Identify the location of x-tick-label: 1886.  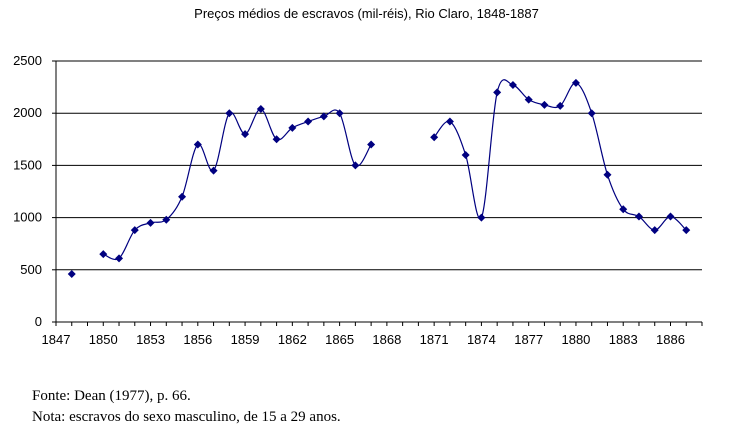
(670, 339).